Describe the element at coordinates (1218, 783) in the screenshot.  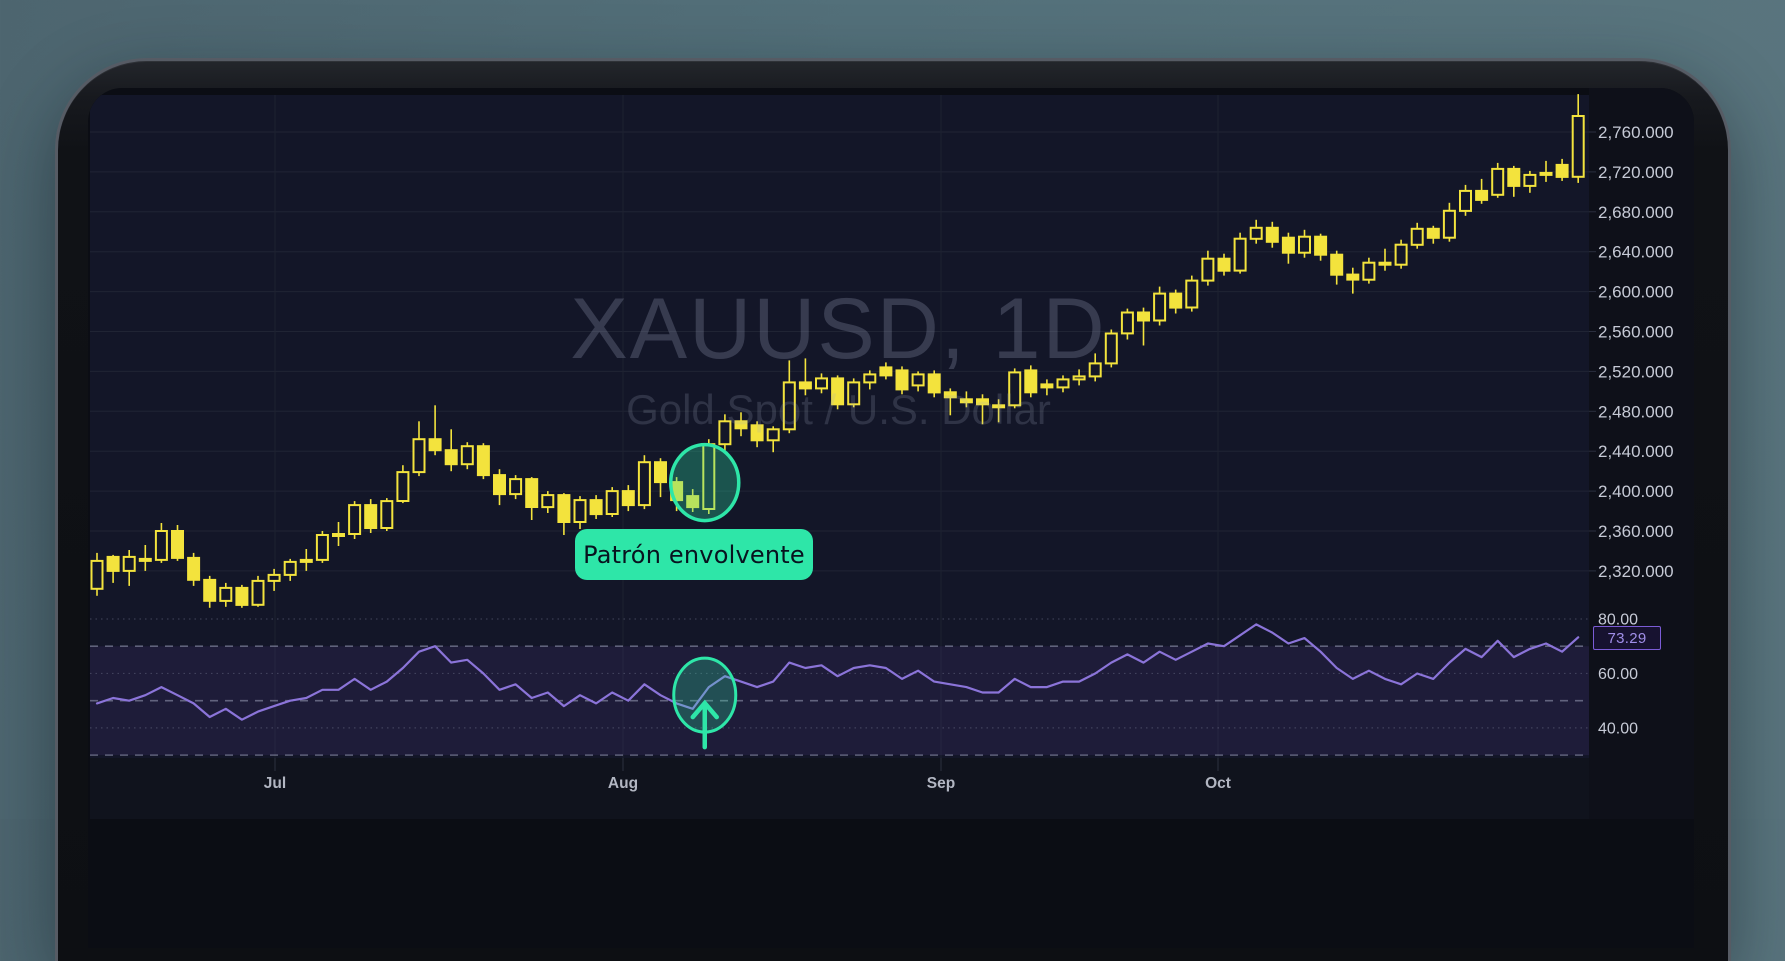
I see `month-label: Oct` at that location.